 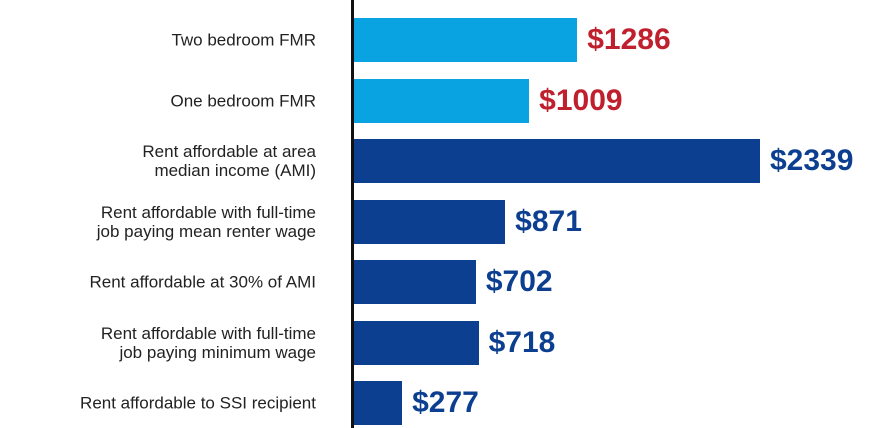 What do you see at coordinates (243, 40) in the screenshot?
I see `category-label: Two bedroom FMR` at bounding box center [243, 40].